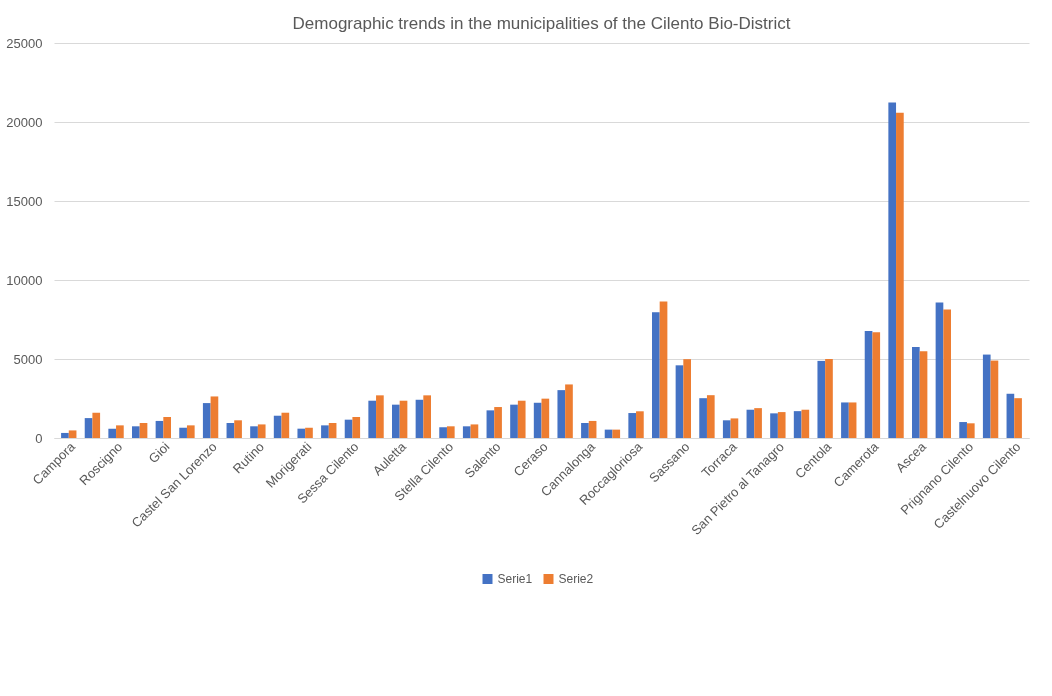 The height and width of the screenshot is (696, 1052). I want to click on y-tick-label: 25000, so click(24, 43).